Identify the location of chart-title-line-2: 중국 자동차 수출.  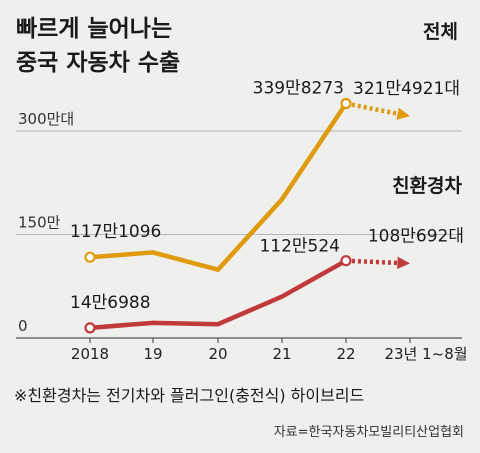
(98, 63).